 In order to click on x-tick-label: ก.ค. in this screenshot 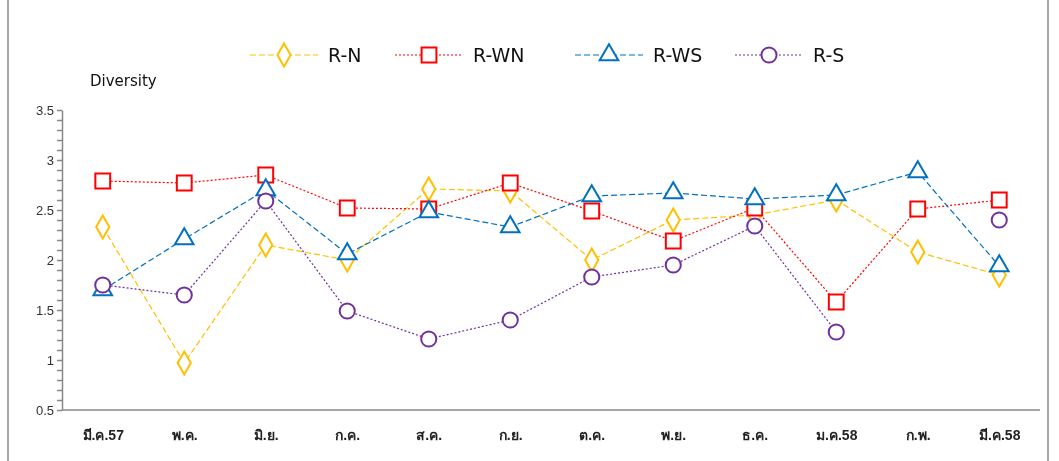, I will do `click(348, 434)`.